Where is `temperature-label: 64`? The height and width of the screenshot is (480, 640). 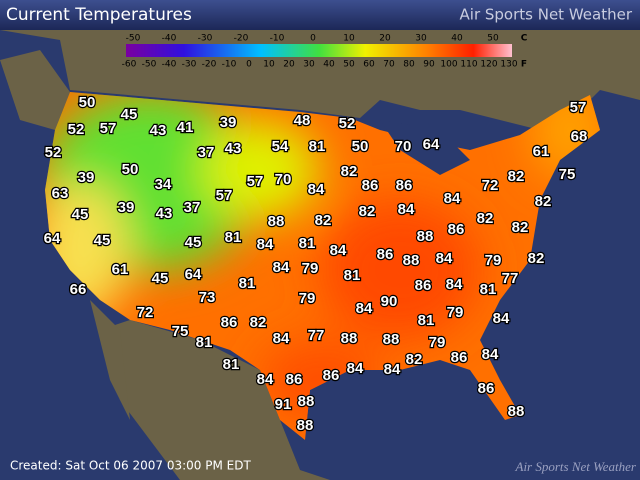 temperature-label: 64 is located at coordinates (193, 274).